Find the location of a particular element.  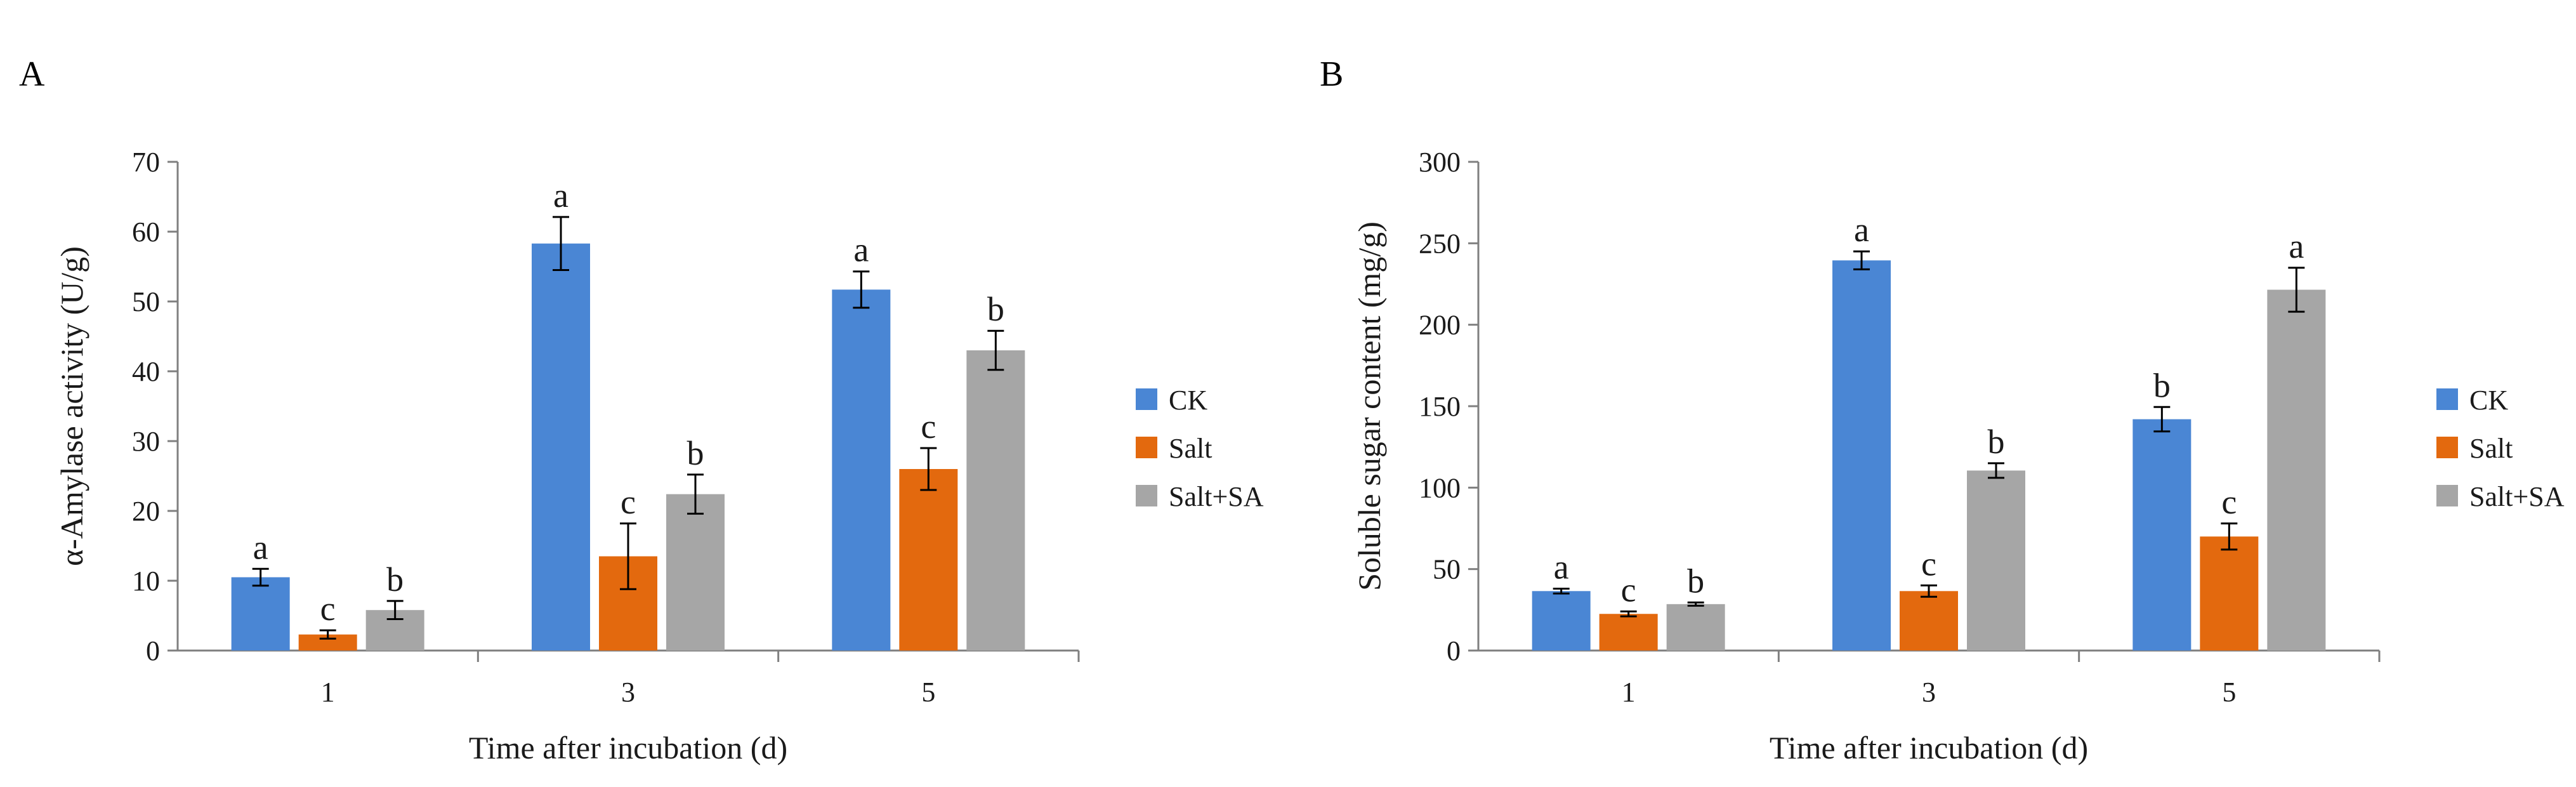

y-tick-label: 60 is located at coordinates (146, 232).